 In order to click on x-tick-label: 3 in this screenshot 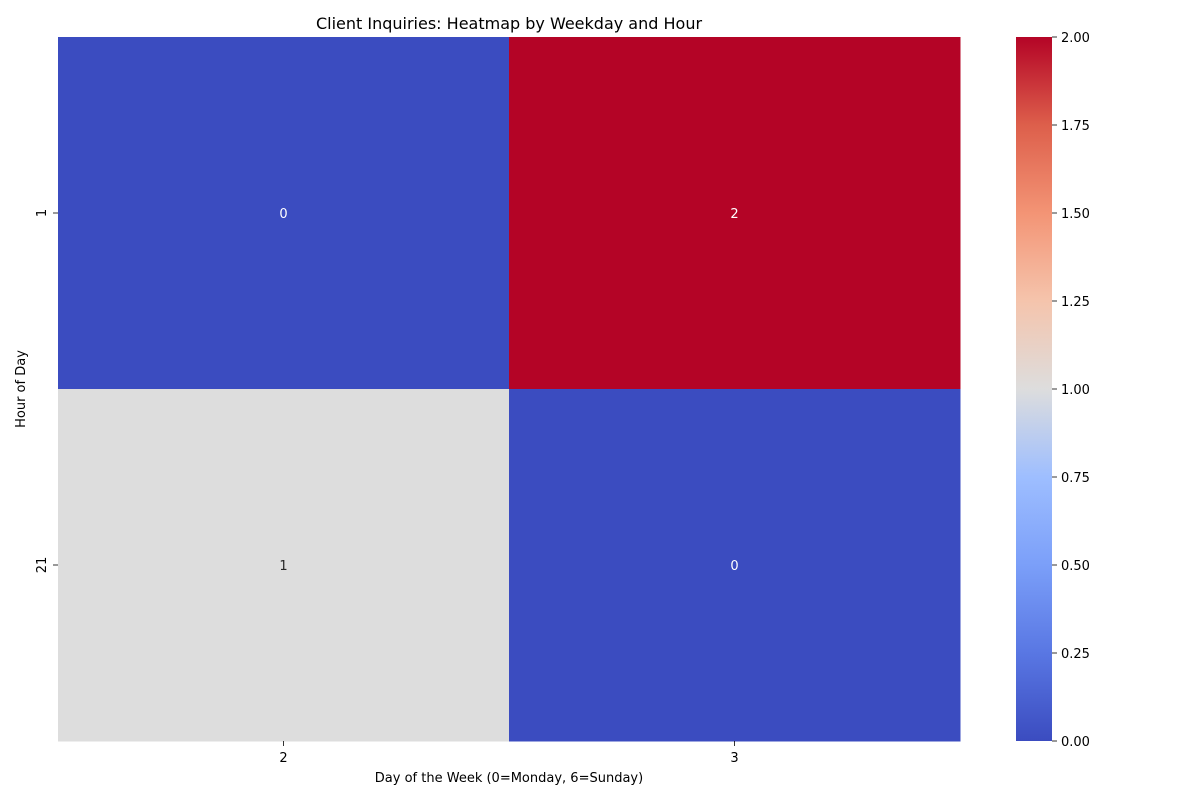, I will do `click(734, 758)`.